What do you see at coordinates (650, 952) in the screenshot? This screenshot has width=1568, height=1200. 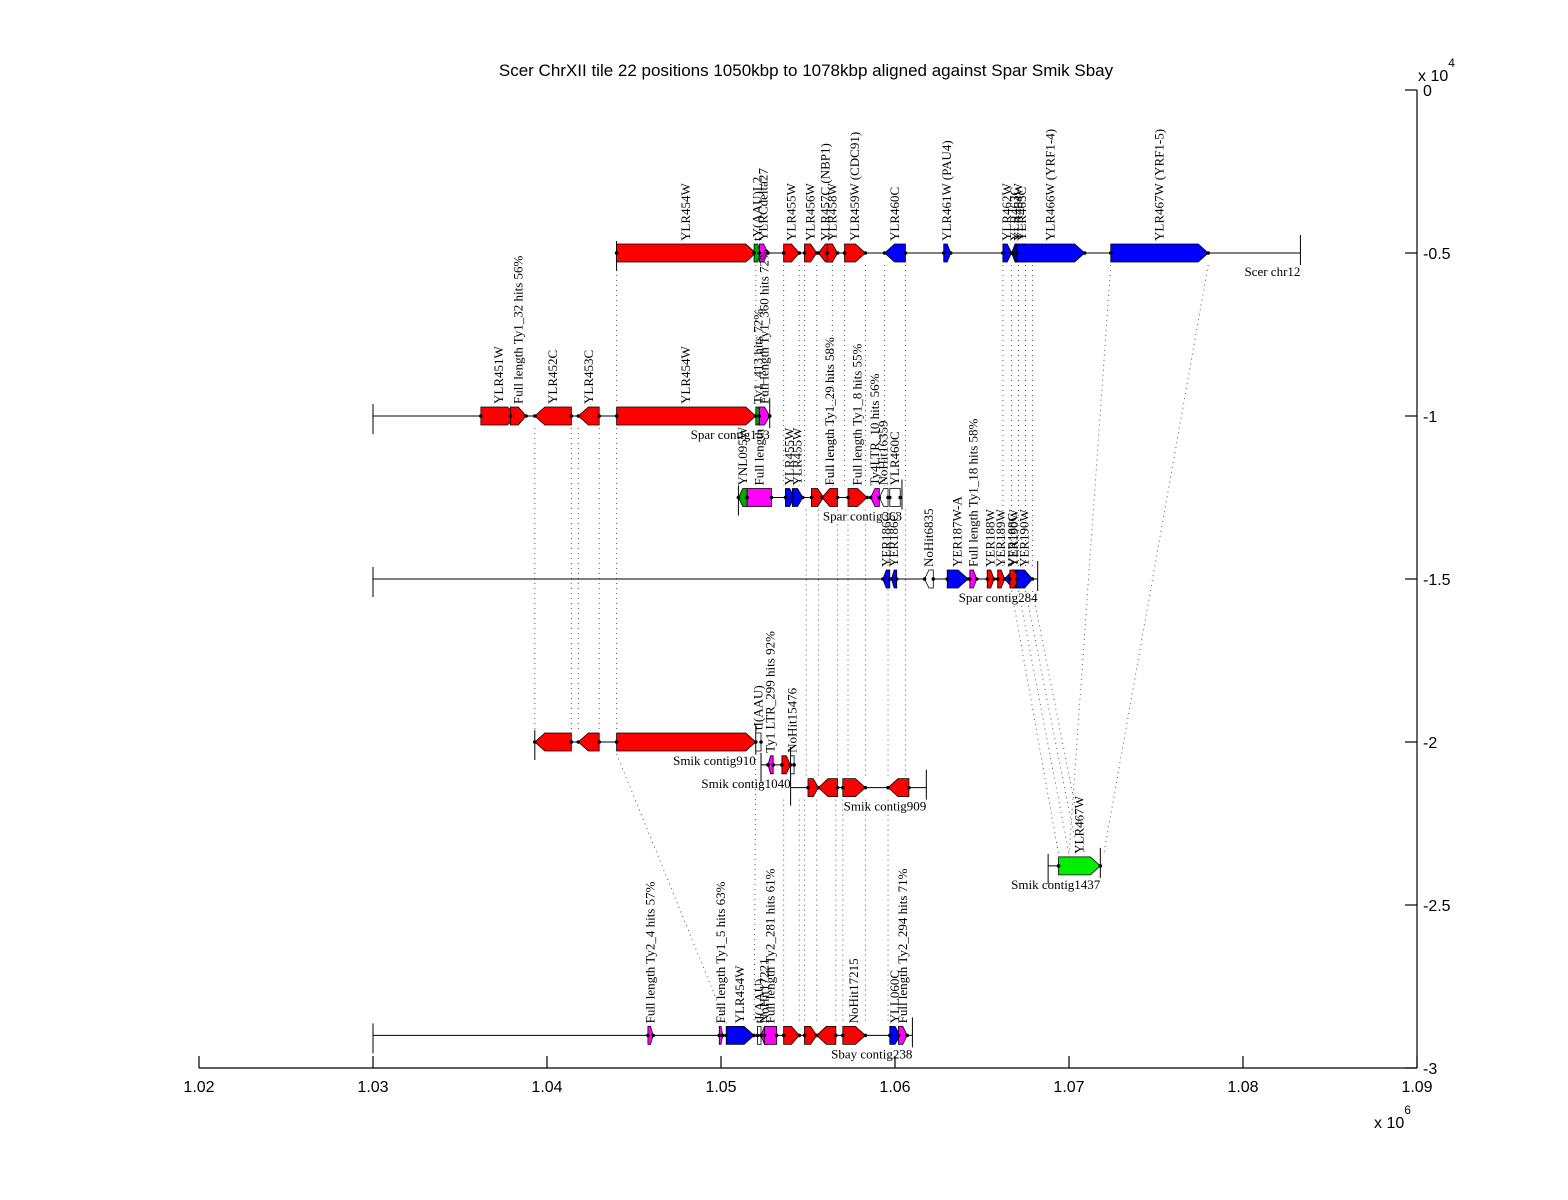 I see `feature-label: Full length Ty2_4 hits 57%` at bounding box center [650, 952].